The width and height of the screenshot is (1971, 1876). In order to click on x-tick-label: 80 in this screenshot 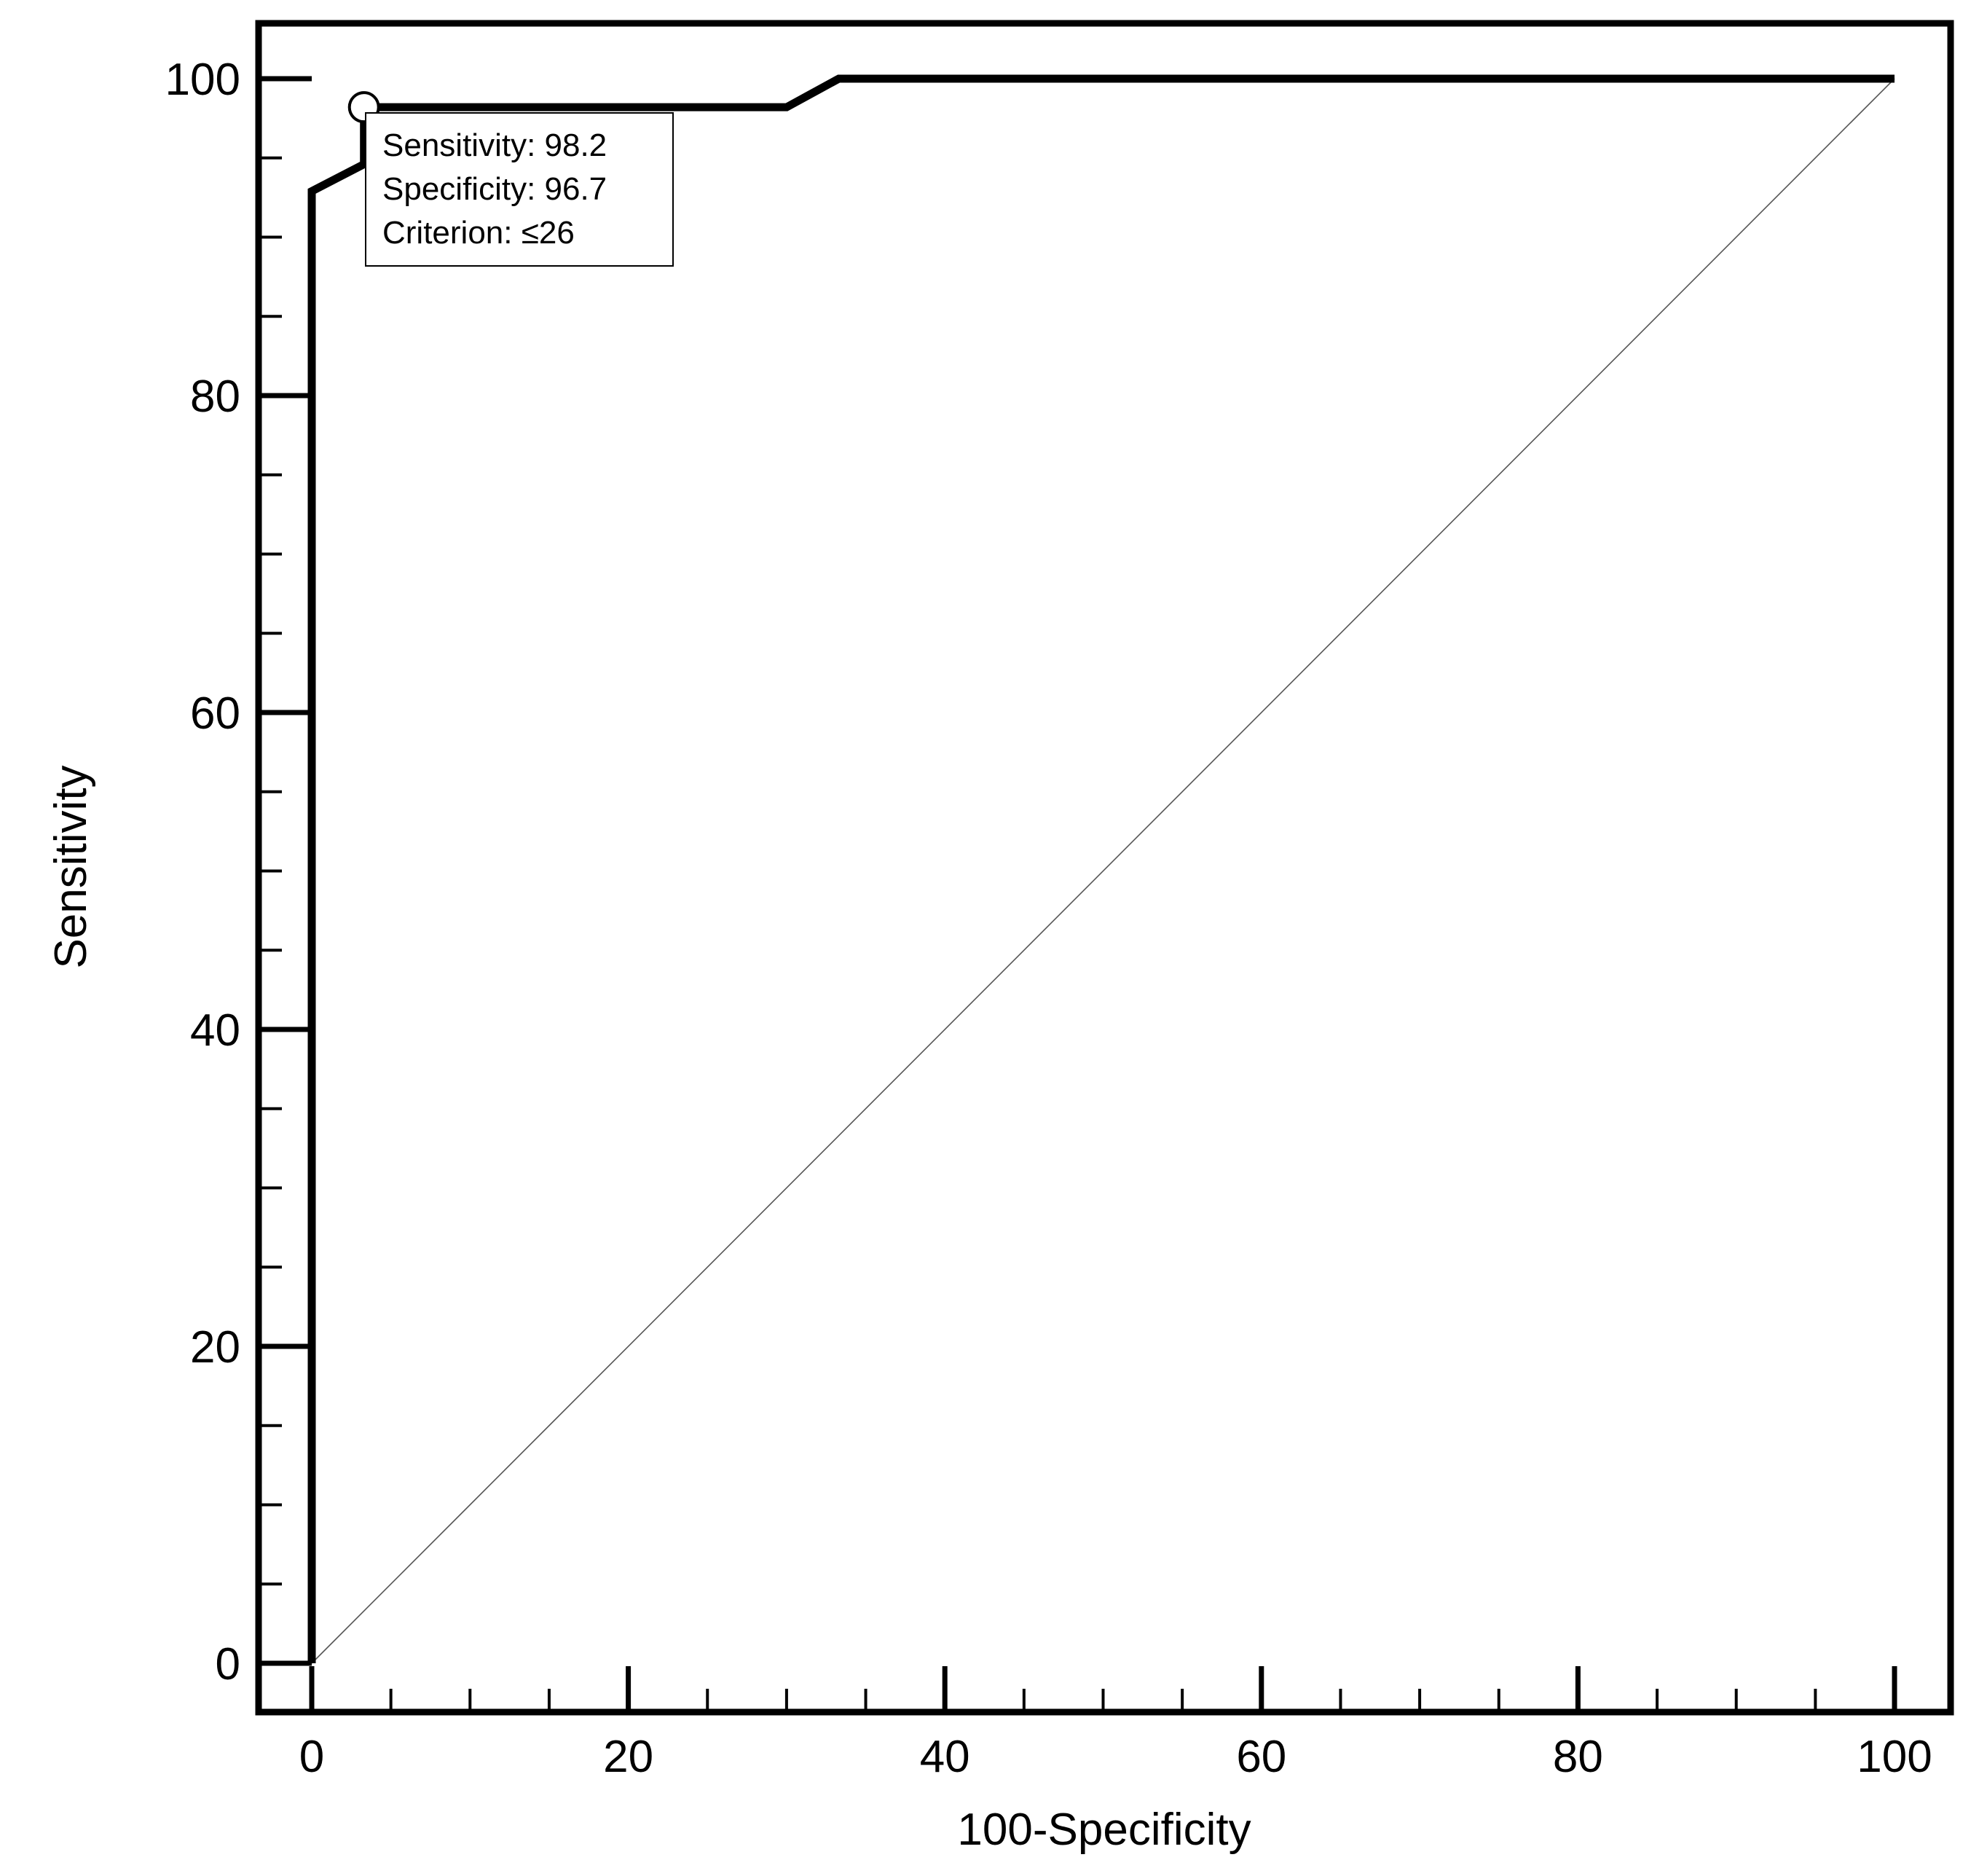, I will do `click(1578, 1757)`.